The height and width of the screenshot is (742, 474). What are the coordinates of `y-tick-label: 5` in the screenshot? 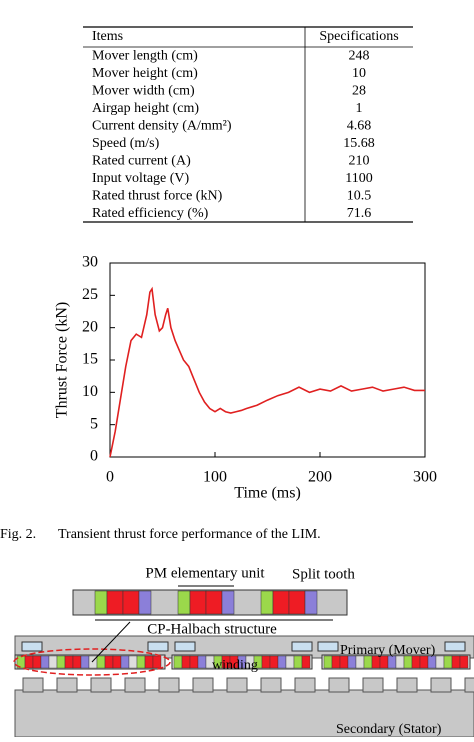 It's located at (94, 423).